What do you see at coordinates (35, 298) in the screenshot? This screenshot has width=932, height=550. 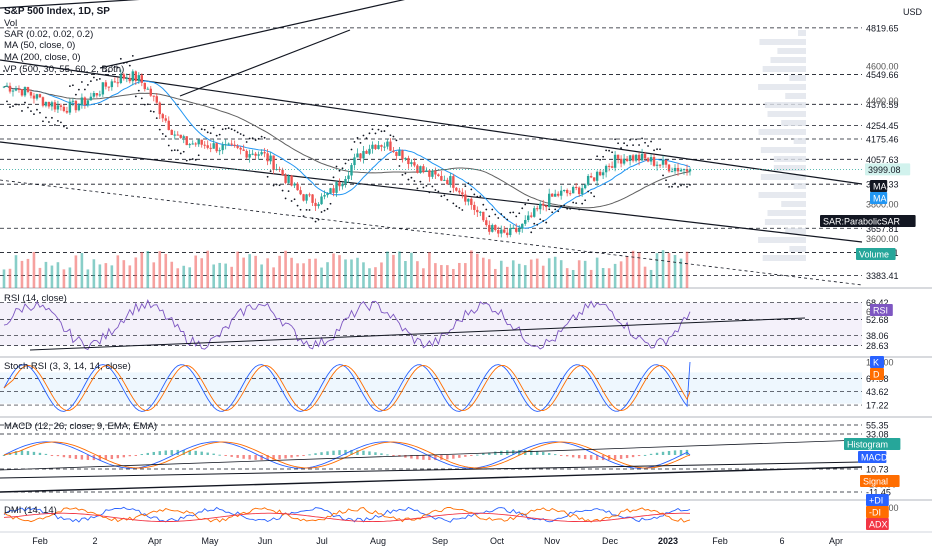 I see `indicator-rsi-label: RSI (14, close)` at bounding box center [35, 298].